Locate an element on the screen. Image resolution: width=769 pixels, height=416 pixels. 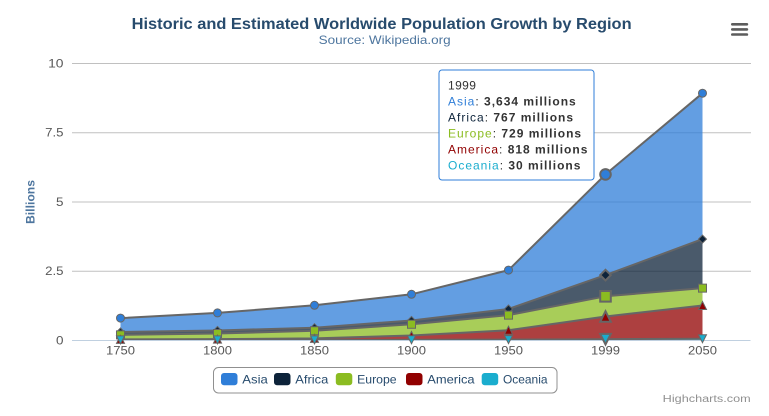
svg-text: 1900 is located at coordinates (411, 350).